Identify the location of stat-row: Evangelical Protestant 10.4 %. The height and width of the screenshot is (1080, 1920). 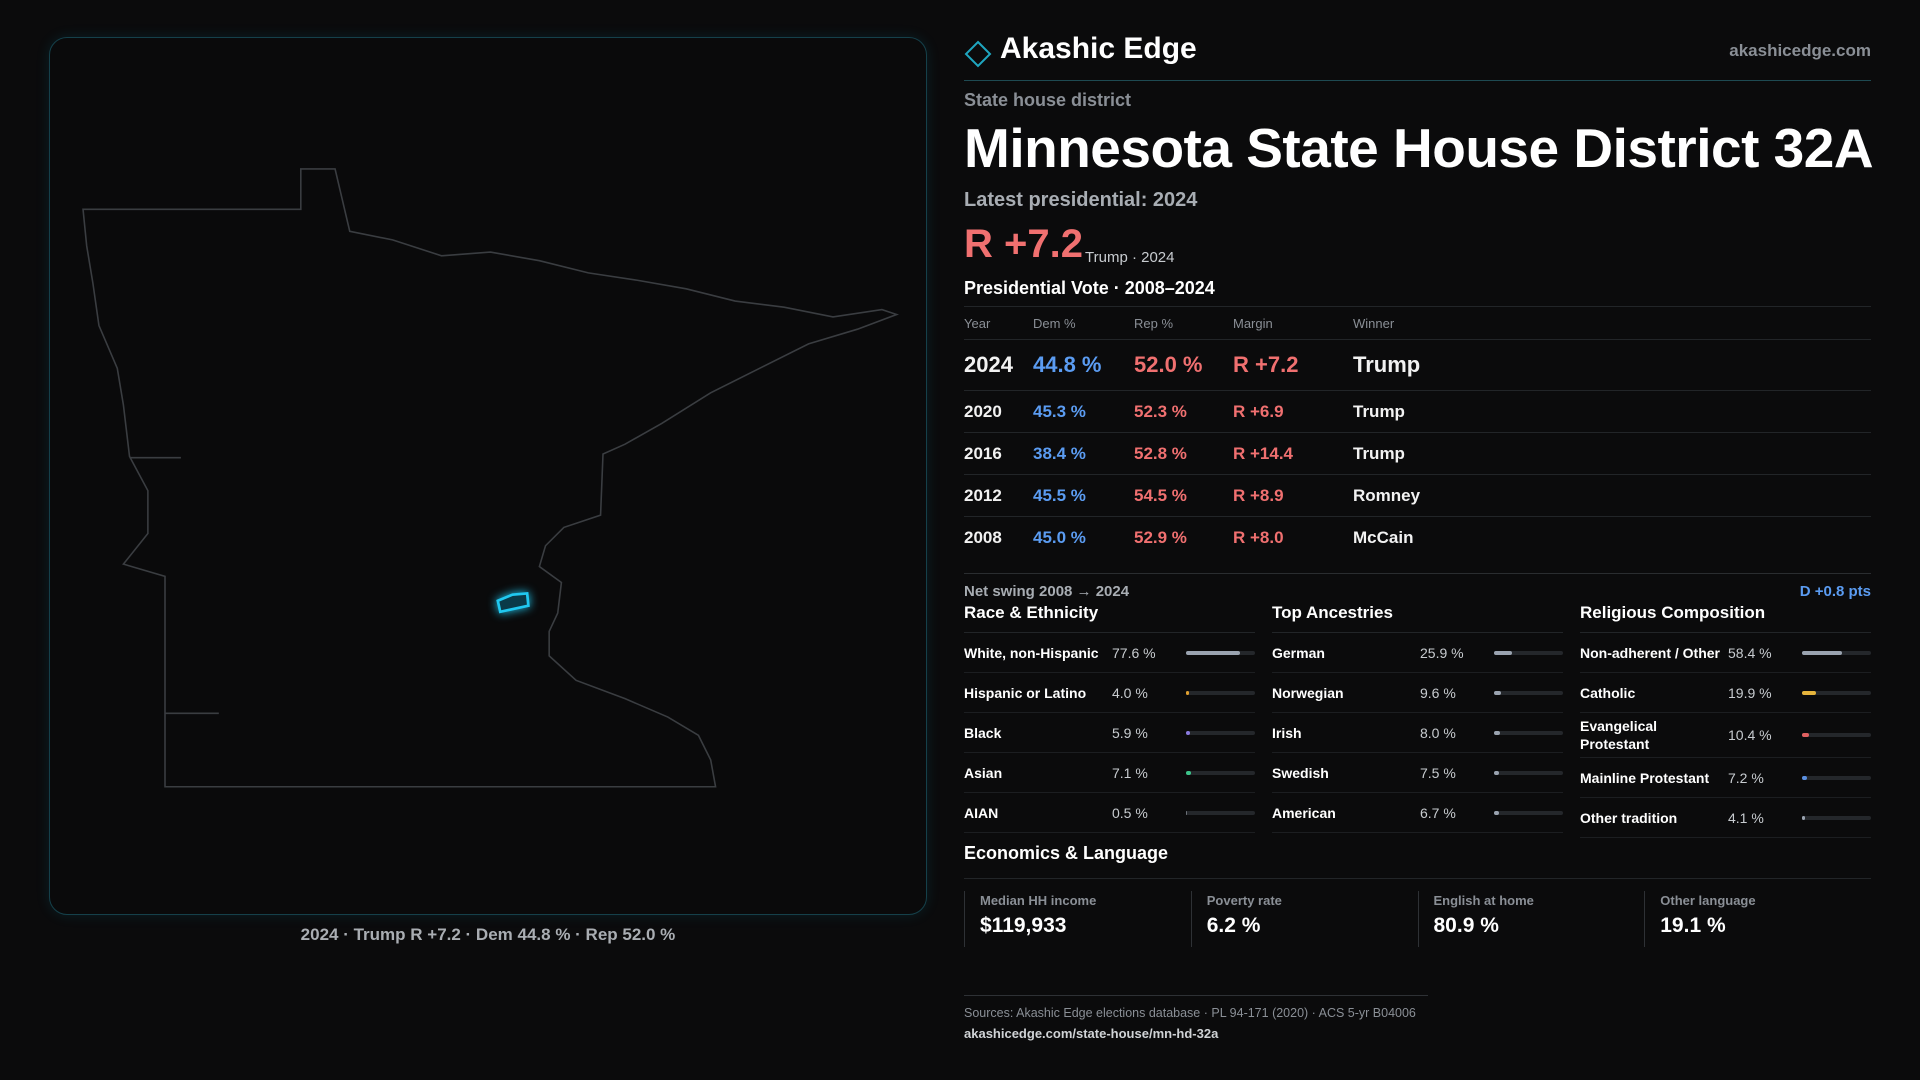
(1725, 735).